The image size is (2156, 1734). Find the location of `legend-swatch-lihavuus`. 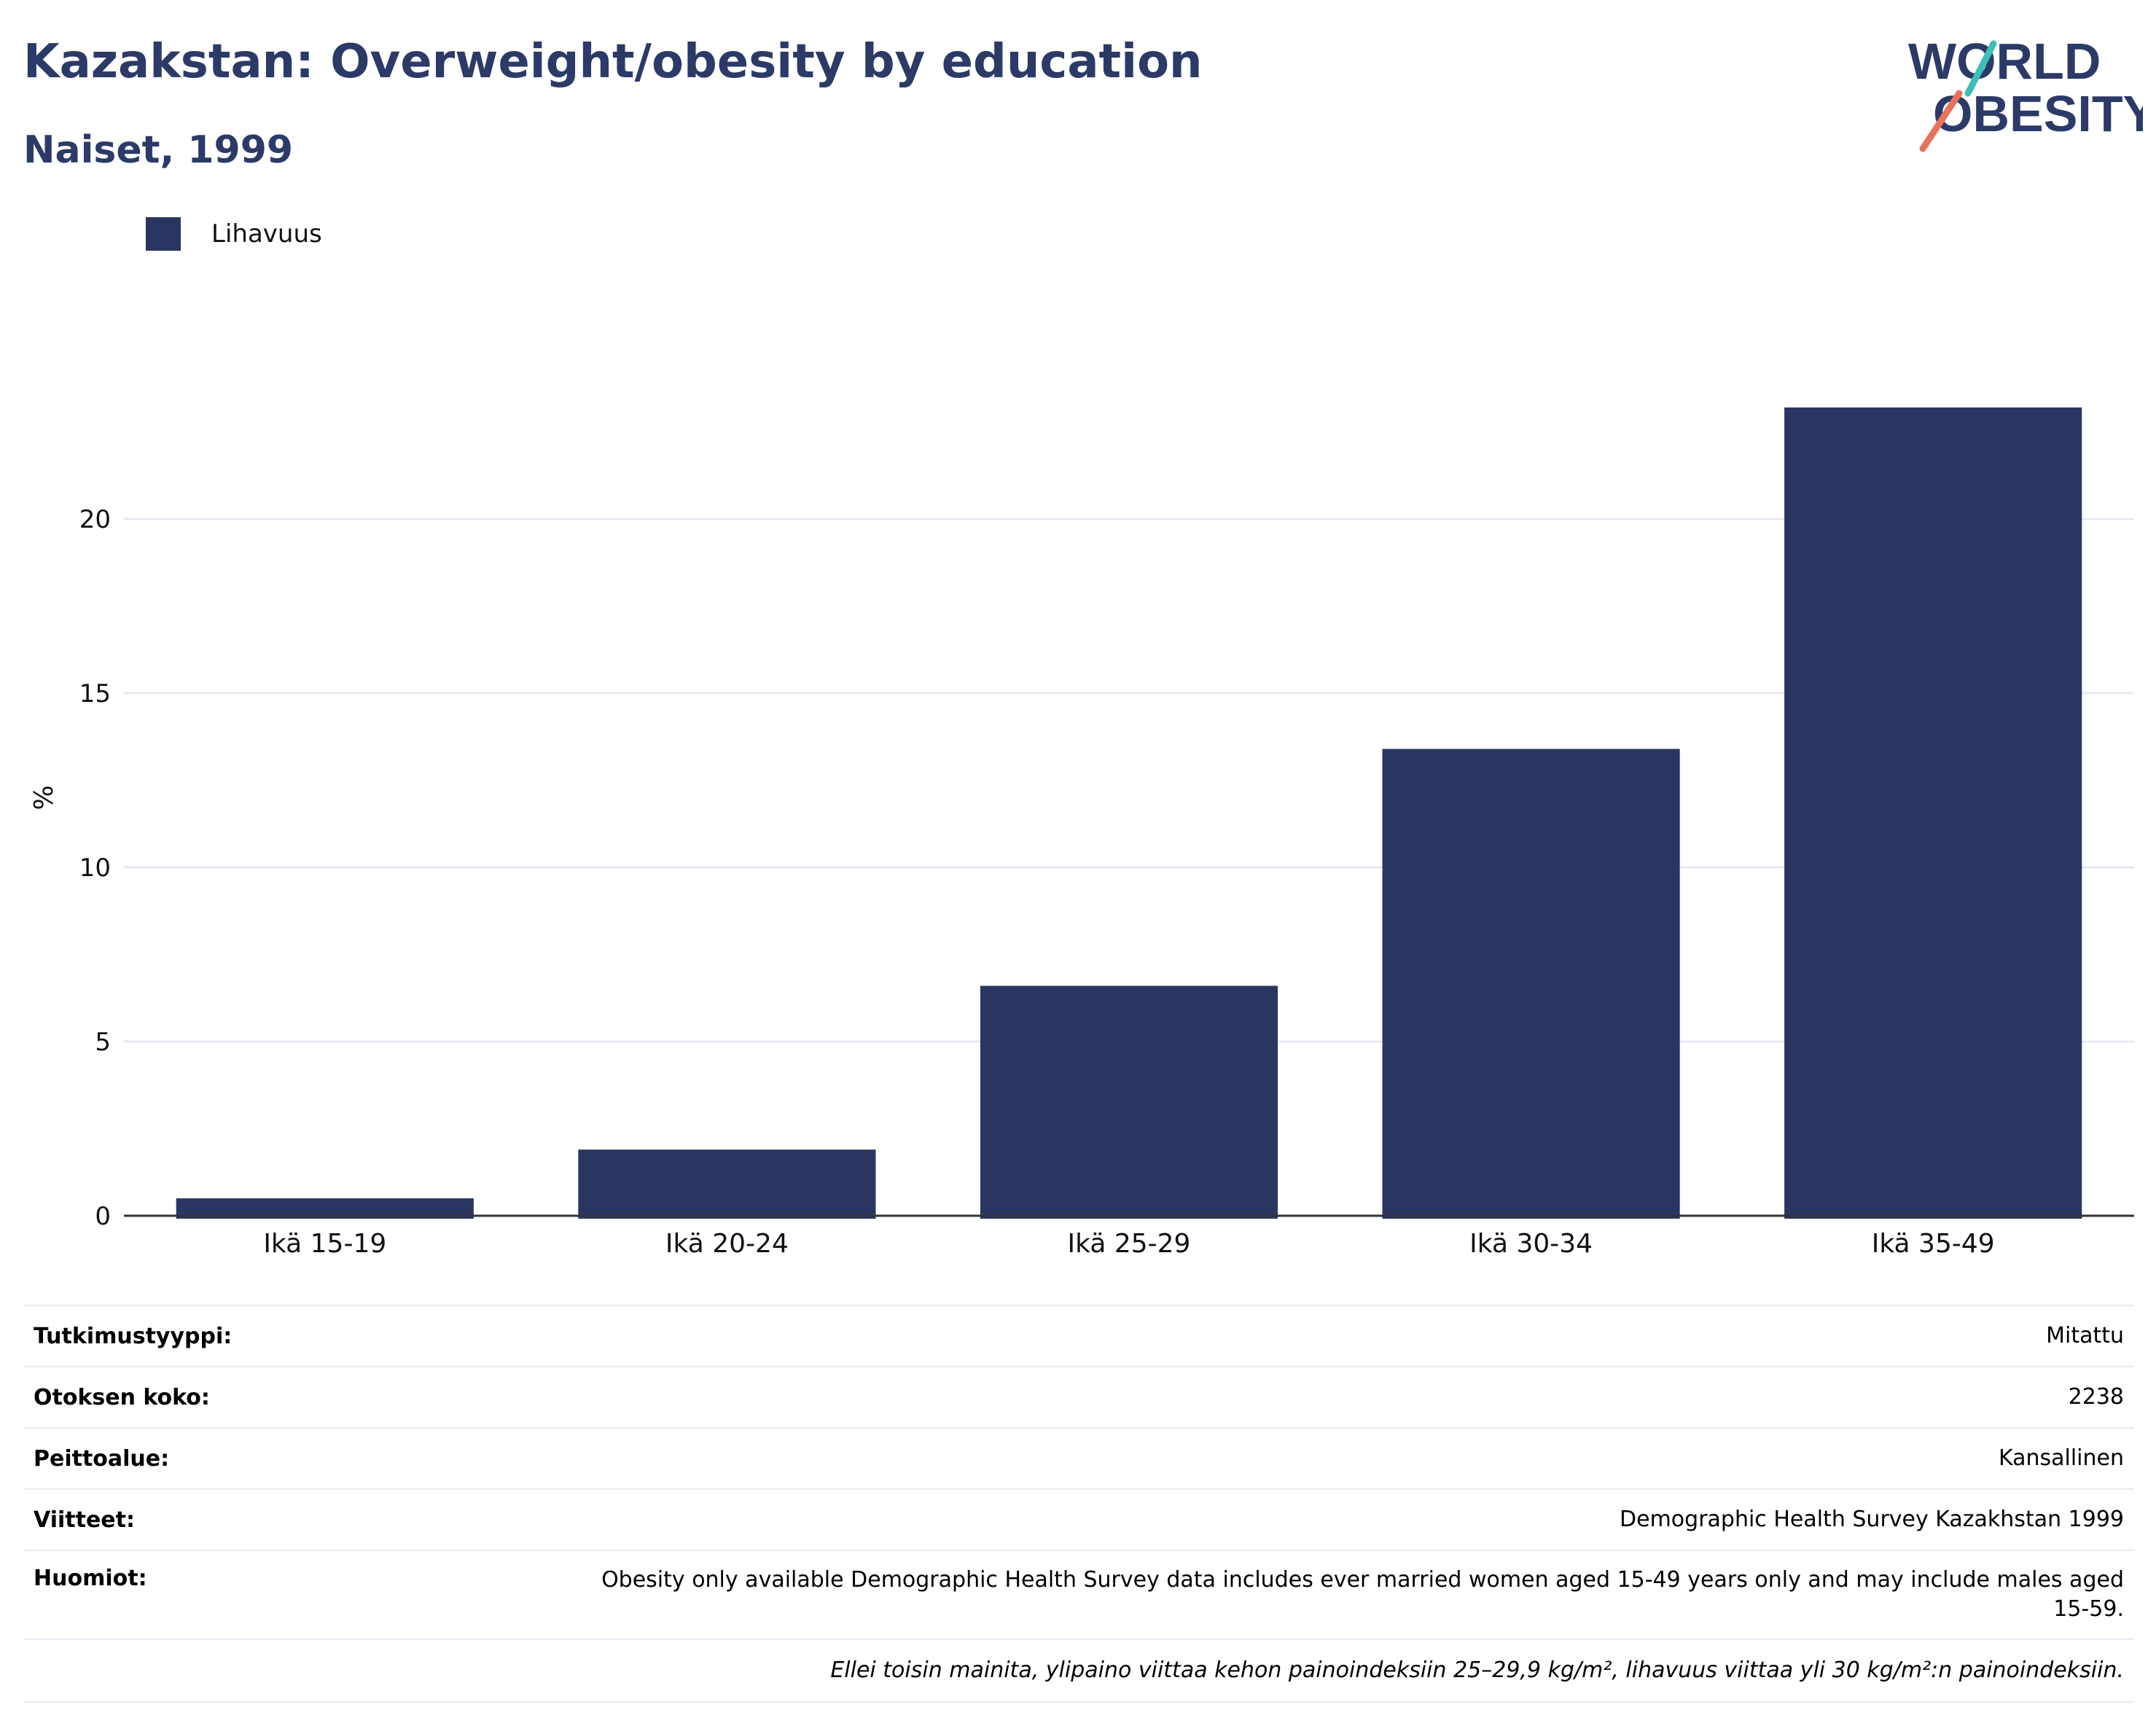

legend-swatch-lihavuus is located at coordinates (163, 234).